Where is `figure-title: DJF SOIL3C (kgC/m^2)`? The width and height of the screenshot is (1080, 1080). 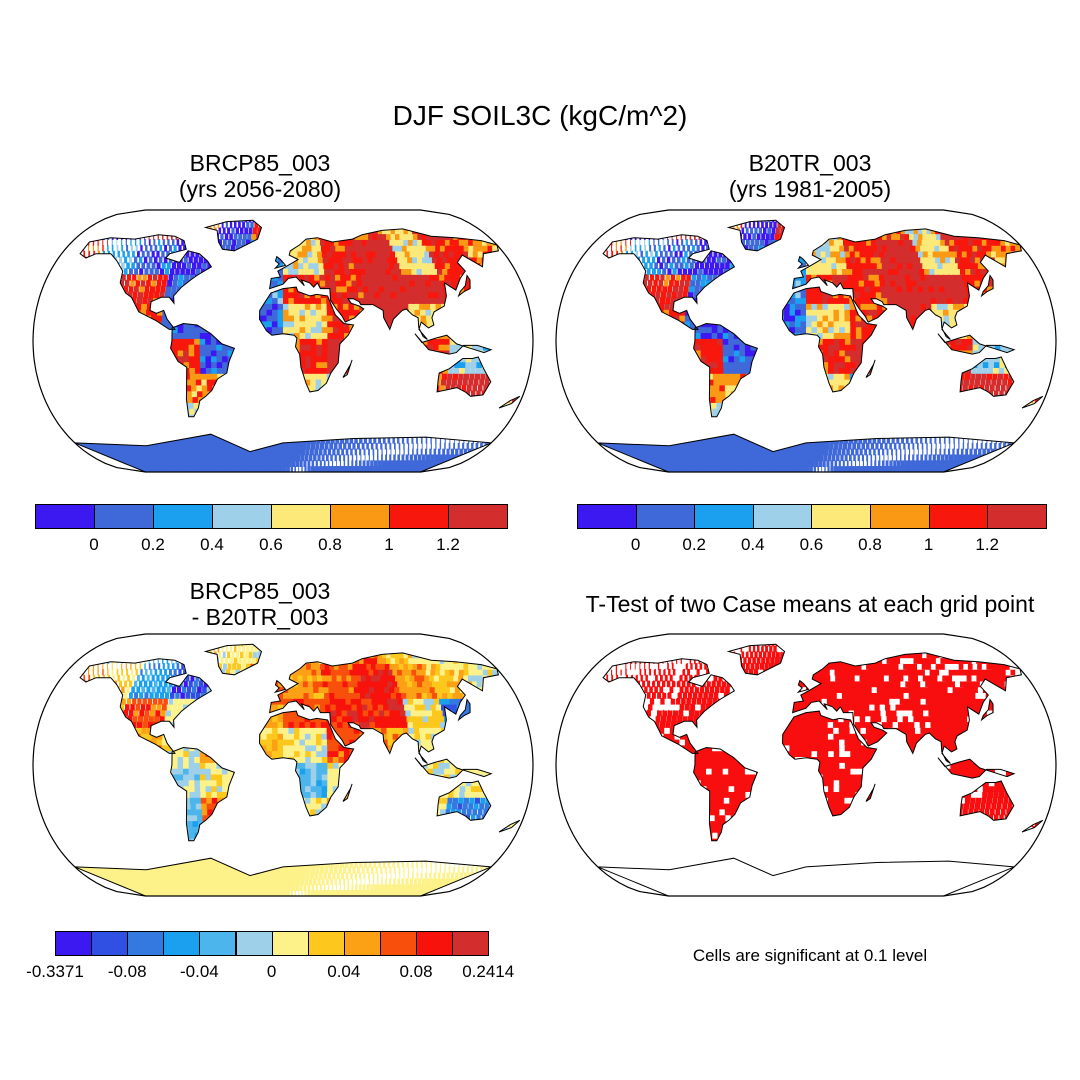 figure-title: DJF SOIL3C (kgC/m^2) is located at coordinates (540, 115).